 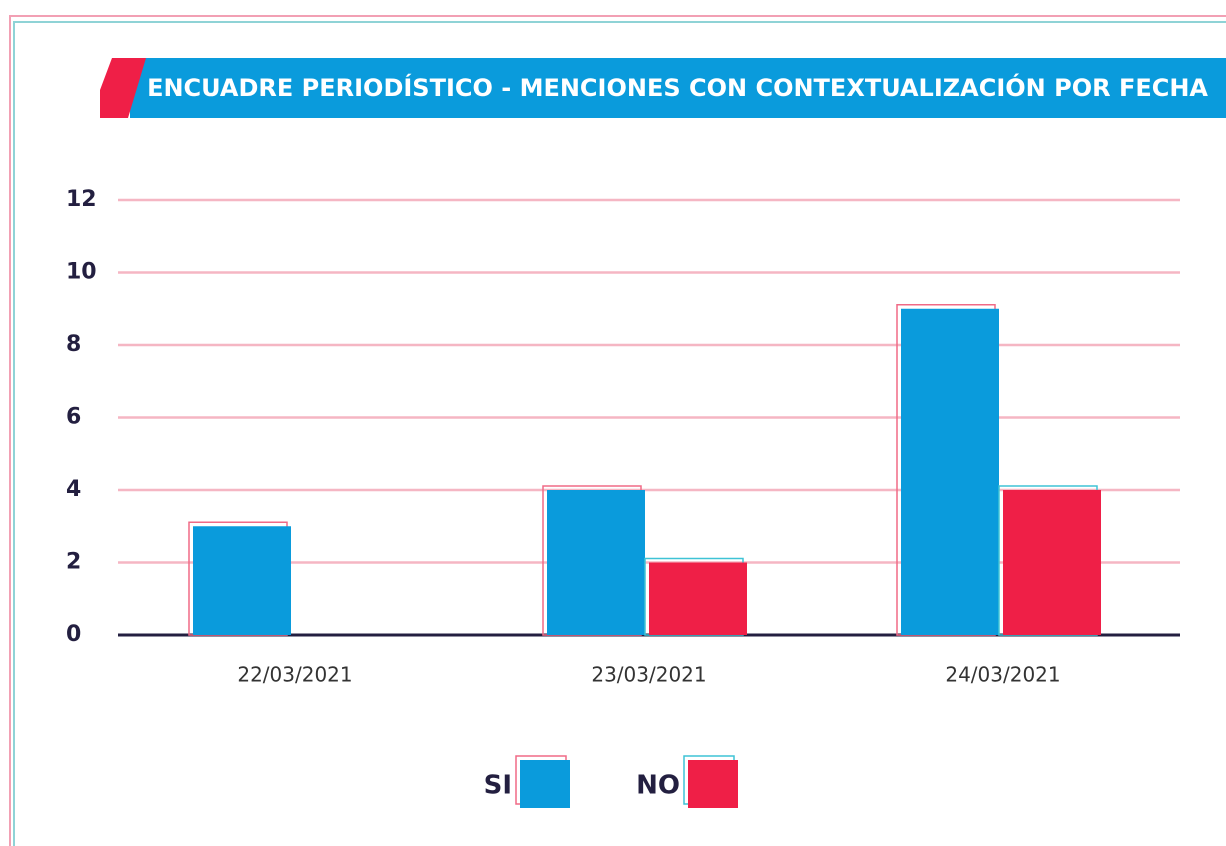 I want to click on x-tick-label: 22/03/2021, so click(x=294, y=675).